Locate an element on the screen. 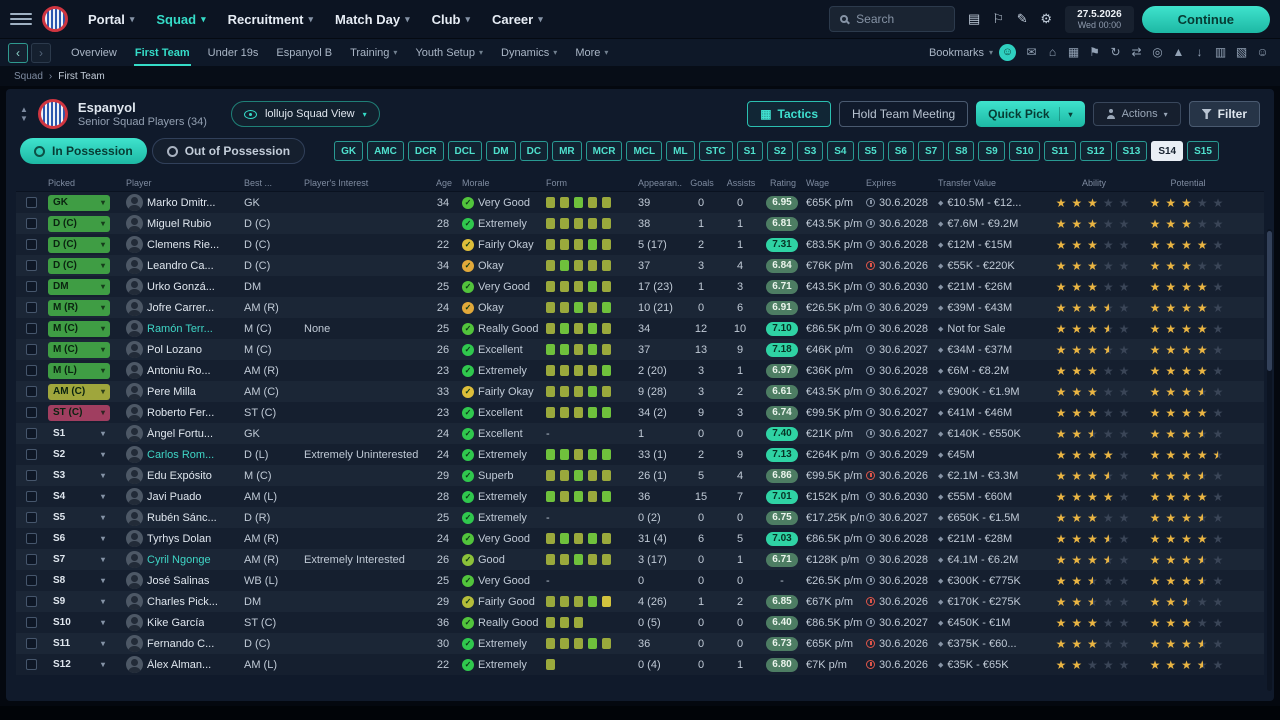 This screenshot has height=720, width=1280. filter-s4: S4 is located at coordinates (840, 151).